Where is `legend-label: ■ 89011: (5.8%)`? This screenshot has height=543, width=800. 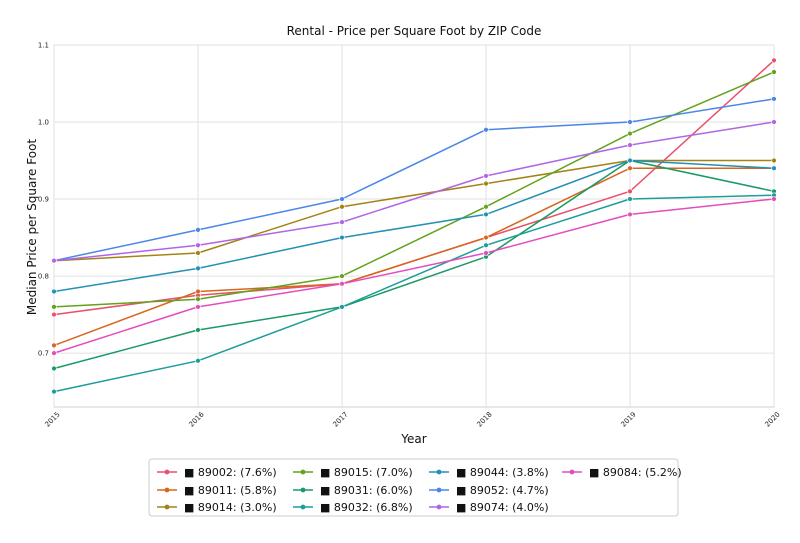
legend-label: ■ 89011: (5.8%) is located at coordinates (230, 490).